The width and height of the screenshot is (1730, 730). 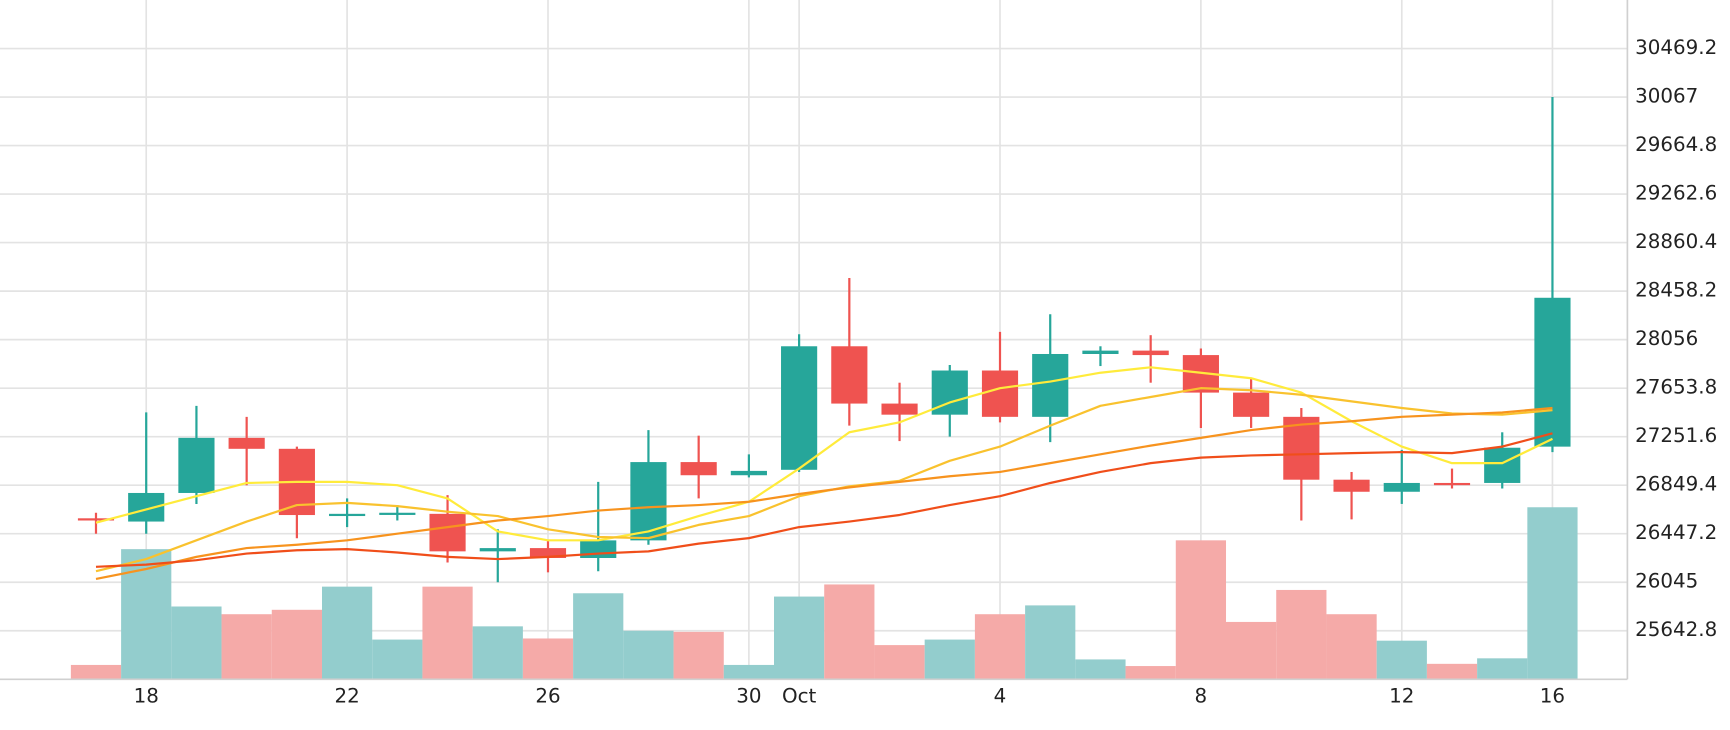 What do you see at coordinates (1676, 144) in the screenshot?
I see `y-tick-label: 29664.8` at bounding box center [1676, 144].